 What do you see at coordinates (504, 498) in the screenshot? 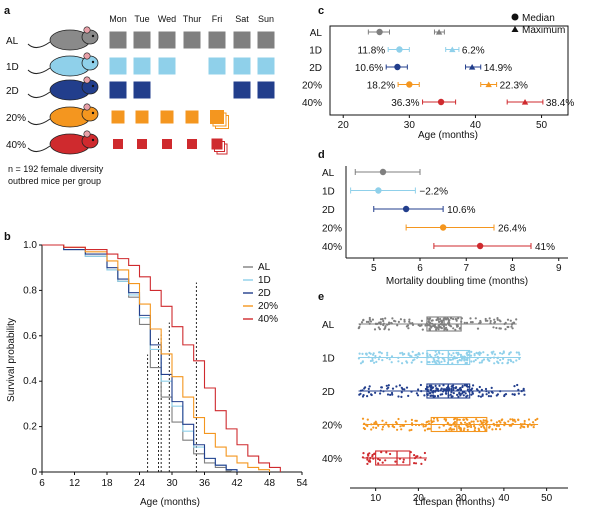
I see `x-tick-label: 40` at bounding box center [504, 498].